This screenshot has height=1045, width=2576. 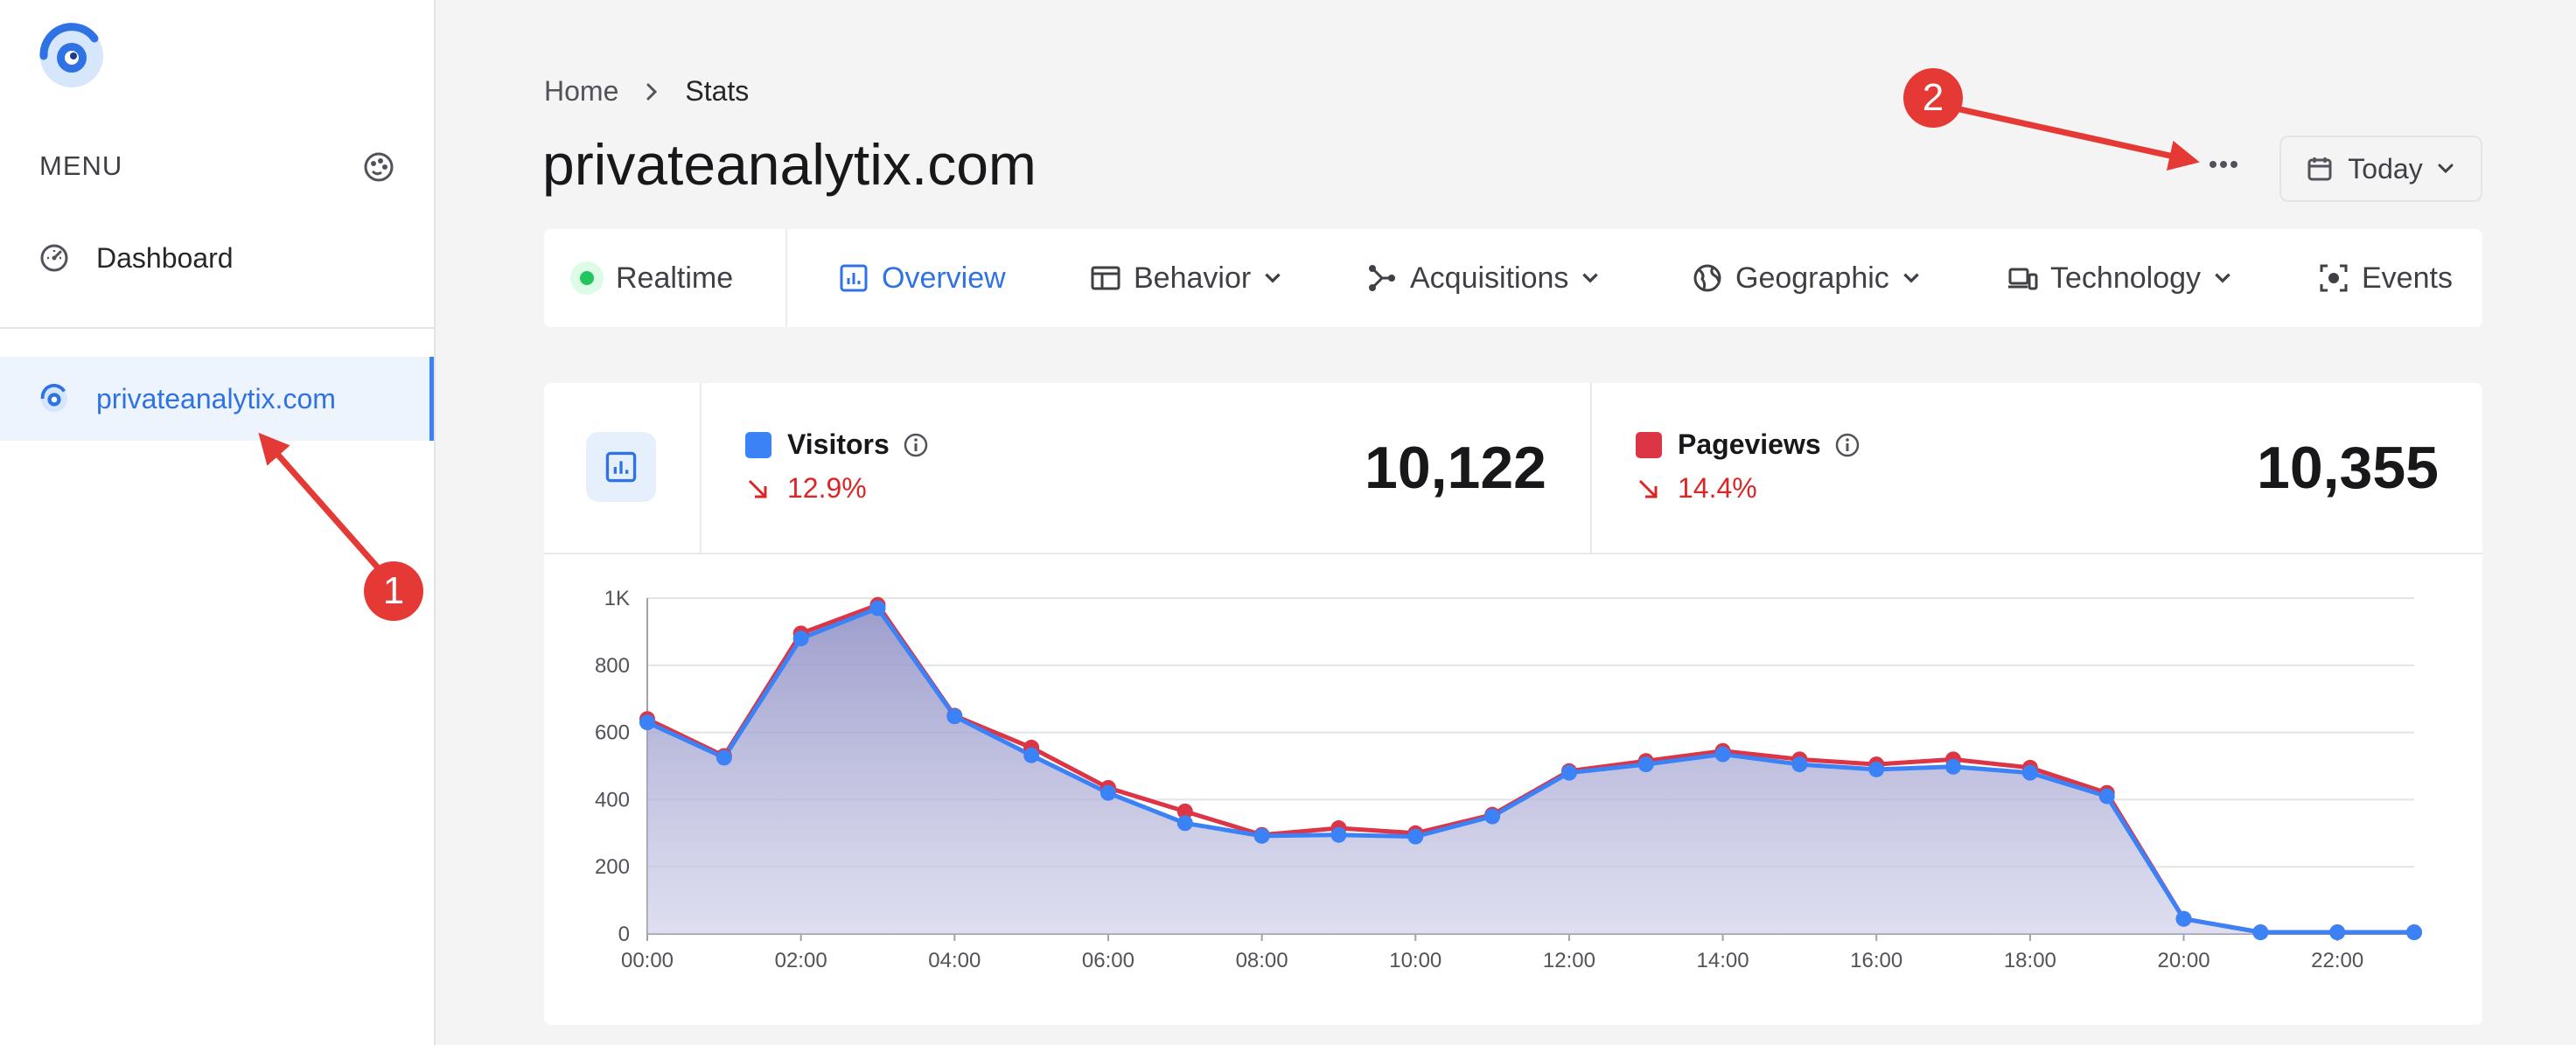 I want to click on tab-label: Geographic, so click(x=1812, y=278).